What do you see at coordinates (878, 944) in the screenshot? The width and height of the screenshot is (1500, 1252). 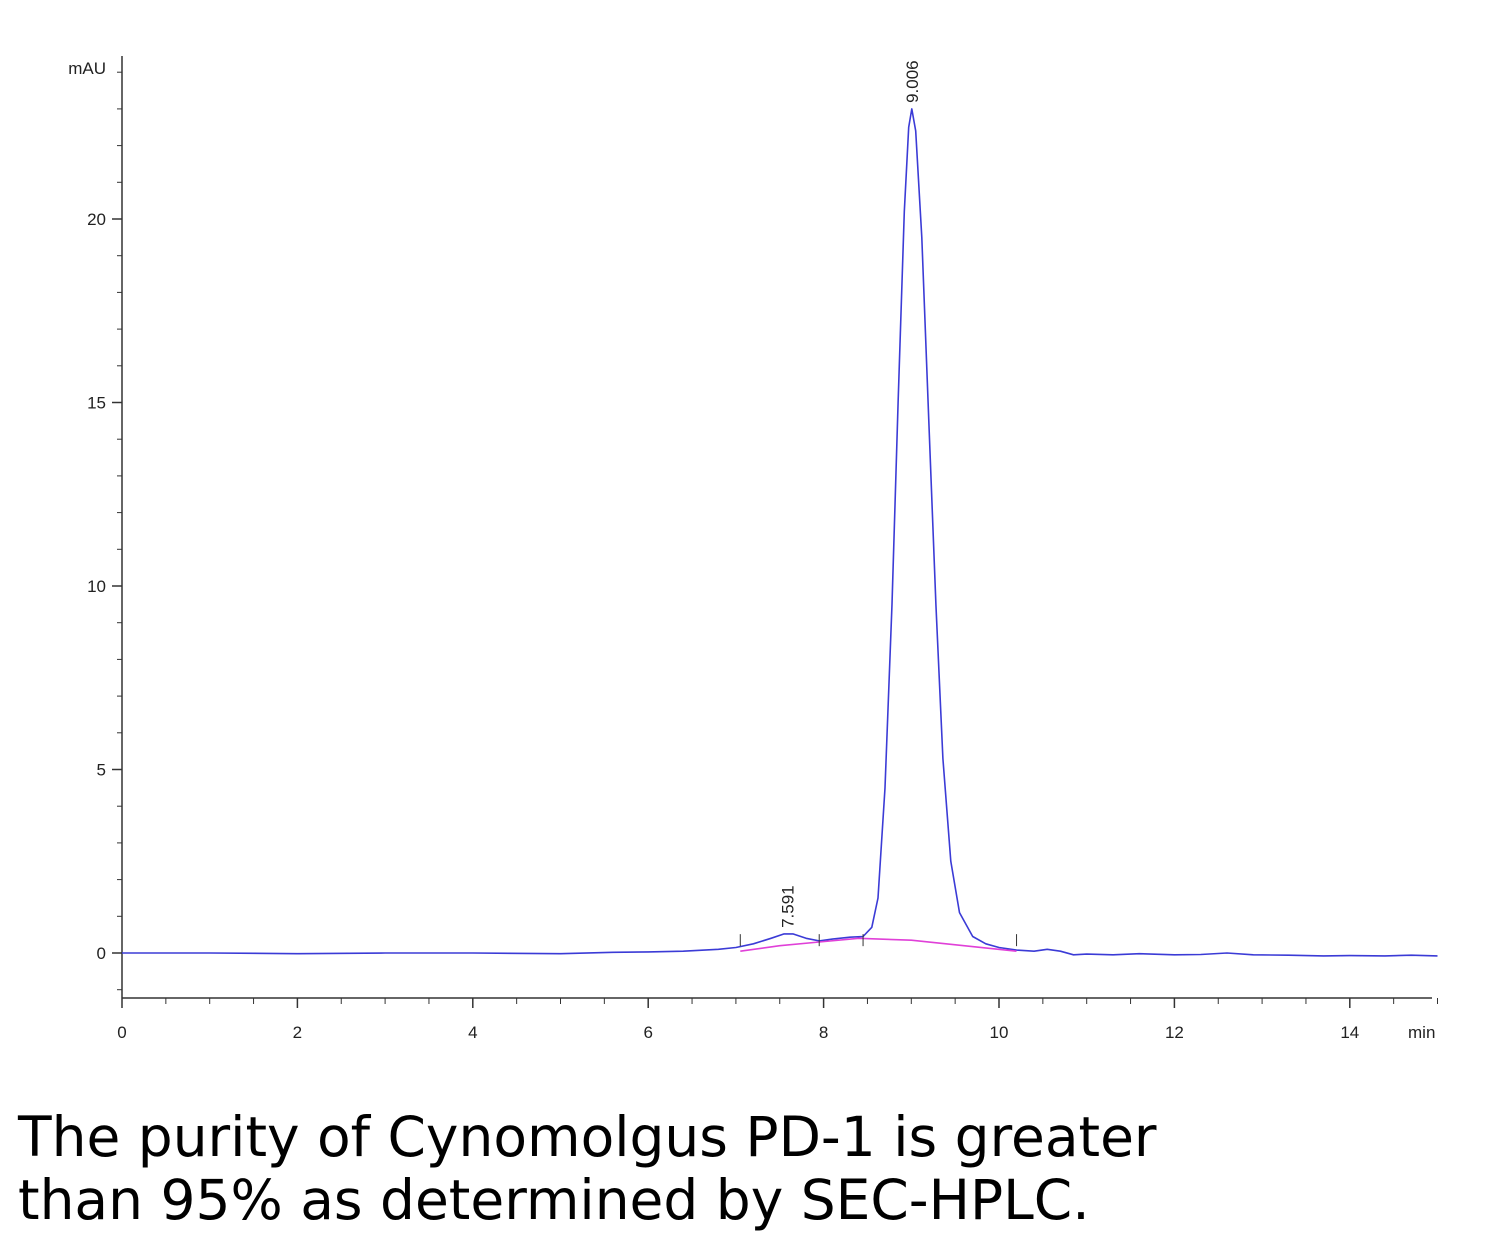 I see `baseline-trace` at bounding box center [878, 944].